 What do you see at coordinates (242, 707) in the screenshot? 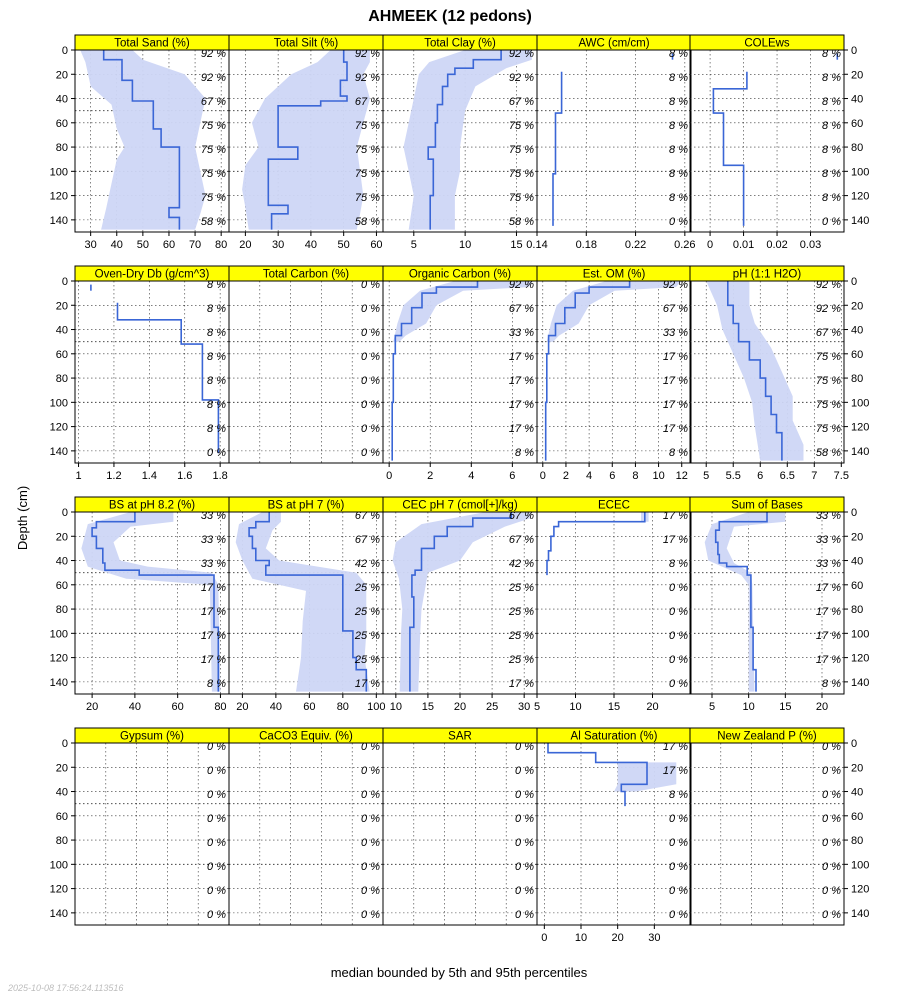
I see `x-tick-label: 20` at bounding box center [242, 707].